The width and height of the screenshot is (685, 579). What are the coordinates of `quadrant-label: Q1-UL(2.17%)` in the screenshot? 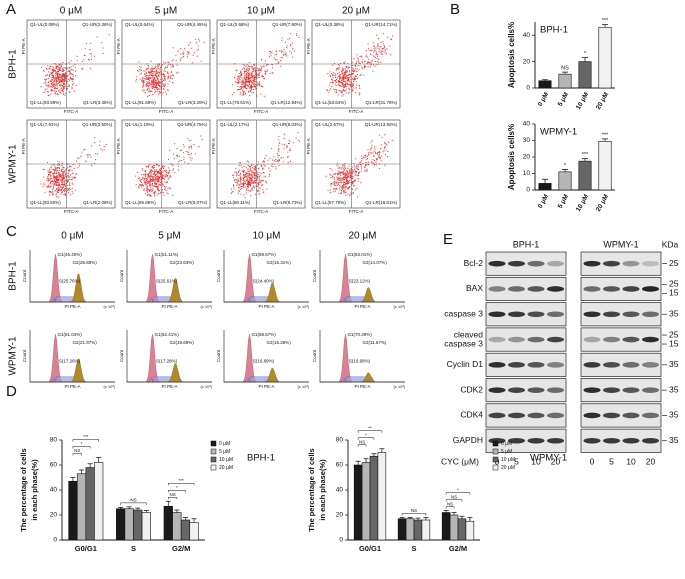 It's located at (235, 124).